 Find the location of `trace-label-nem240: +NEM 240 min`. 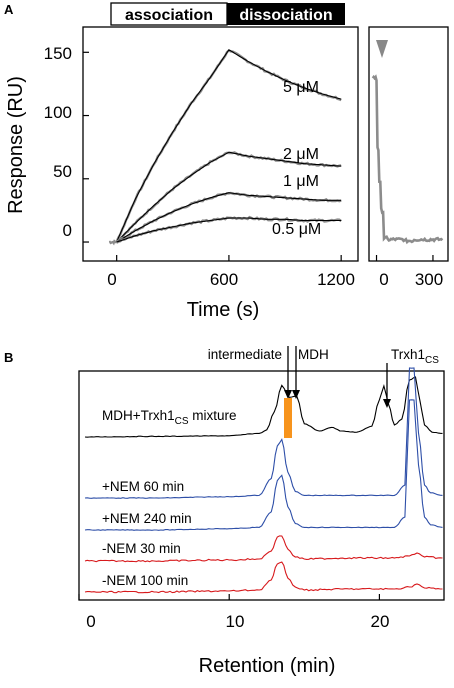

trace-label-nem240: +NEM 240 min is located at coordinates (147, 518).